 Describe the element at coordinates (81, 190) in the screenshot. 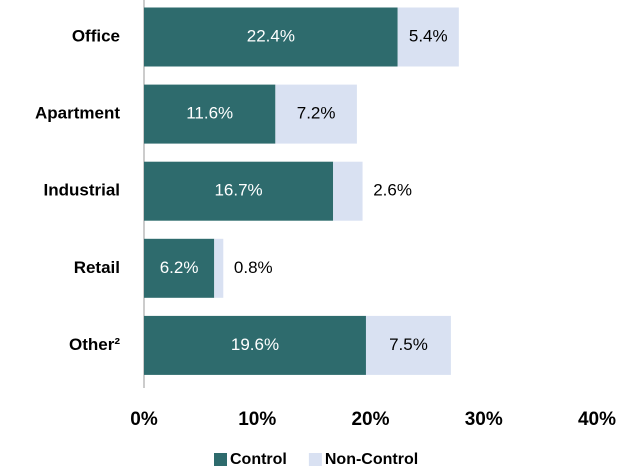

I see `category-label: Industrial` at that location.